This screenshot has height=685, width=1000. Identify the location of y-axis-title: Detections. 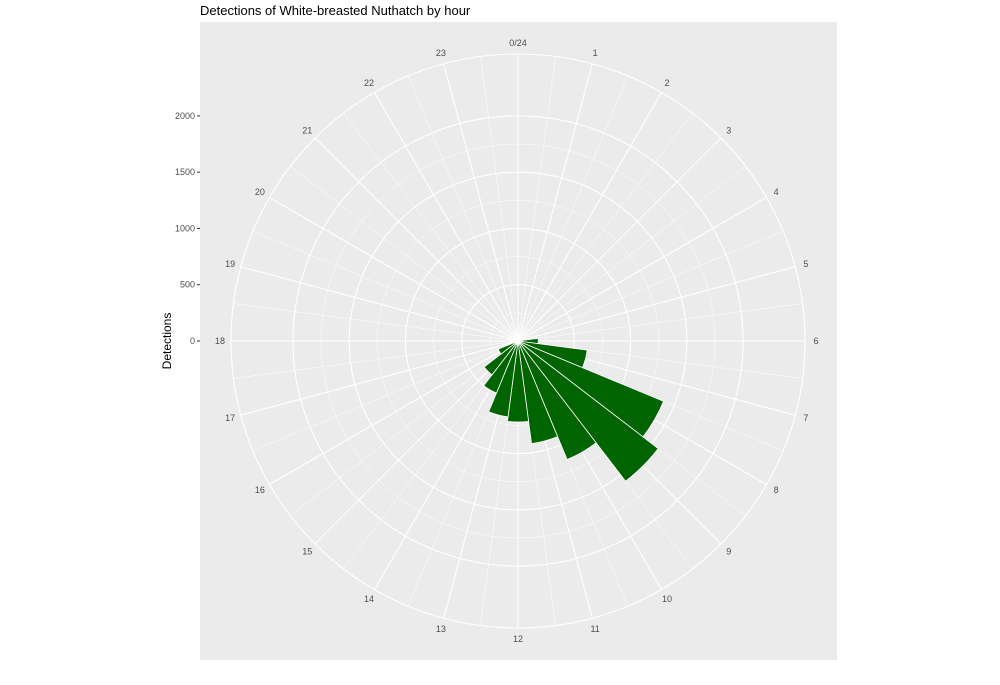
(167, 341).